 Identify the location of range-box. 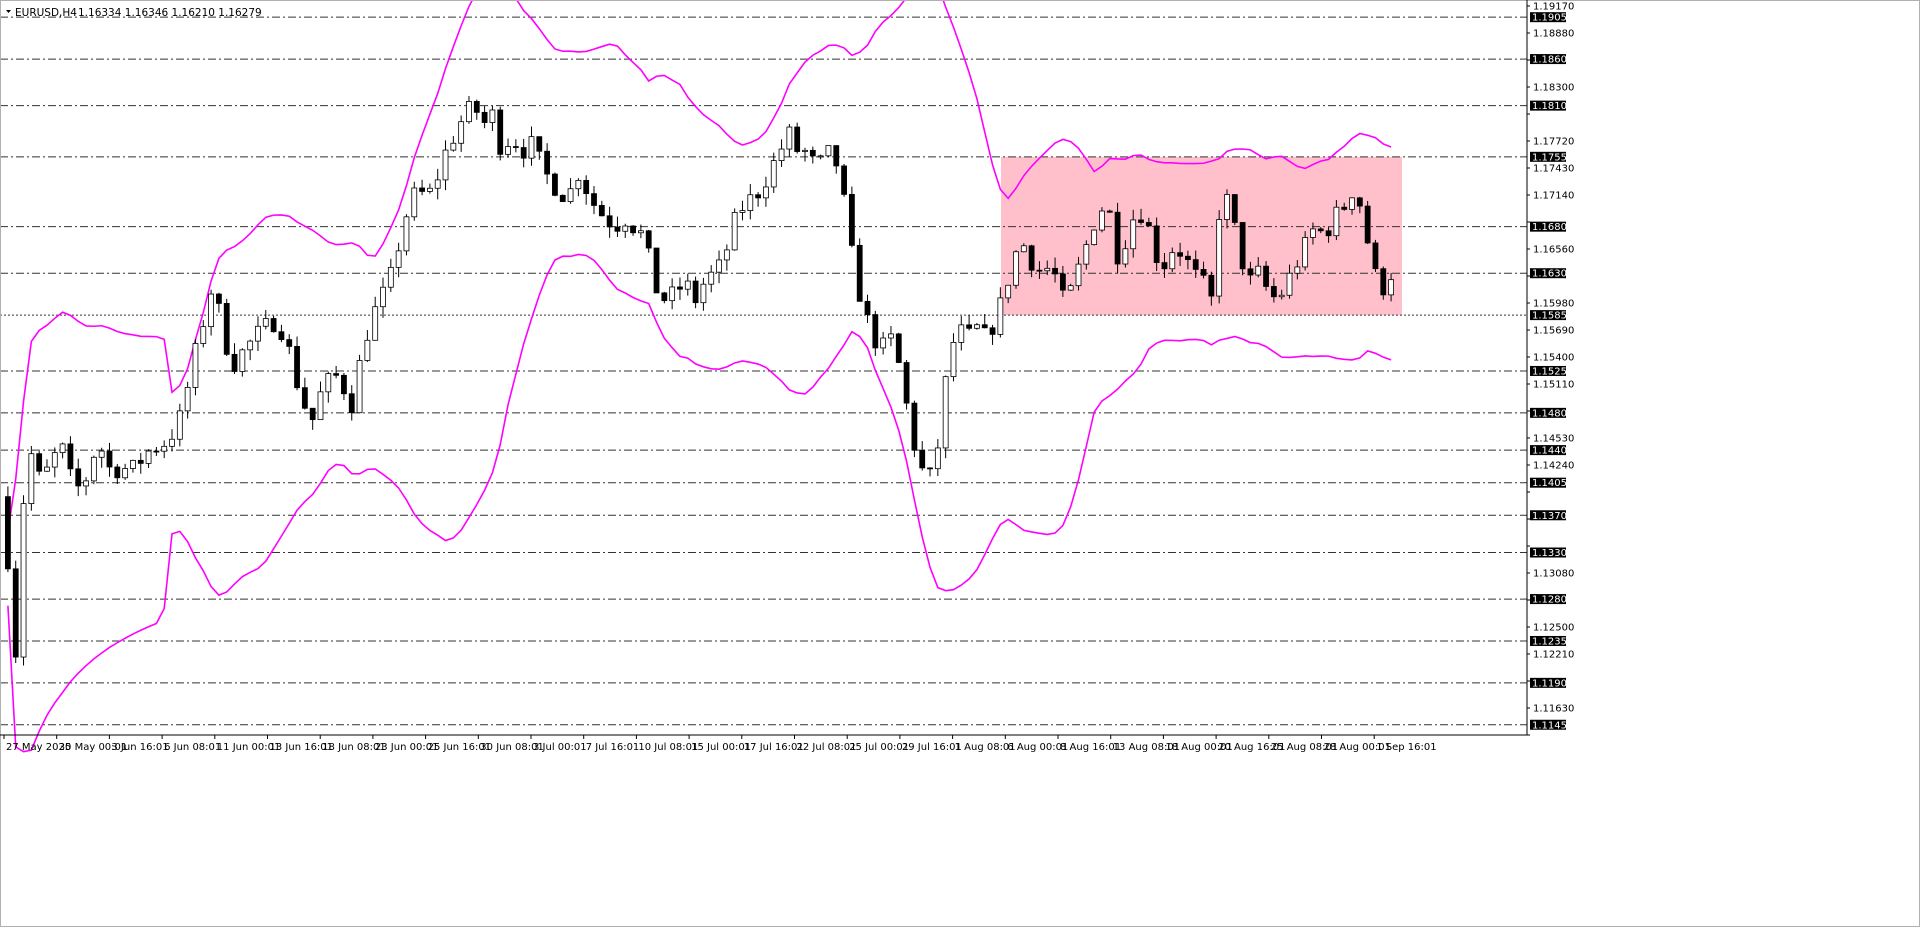
(1201, 236).